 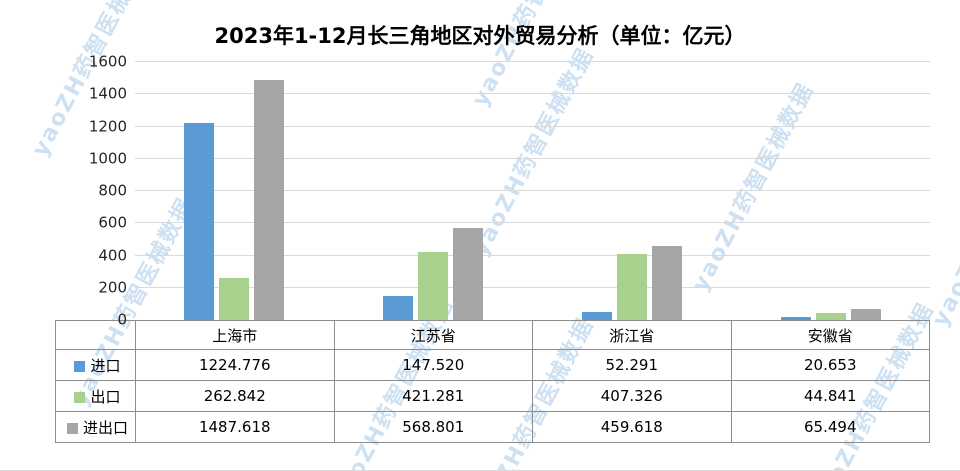 I want to click on table-header-row: 上海市 江苏省 浙江省 安徽省, so click(x=492, y=335).